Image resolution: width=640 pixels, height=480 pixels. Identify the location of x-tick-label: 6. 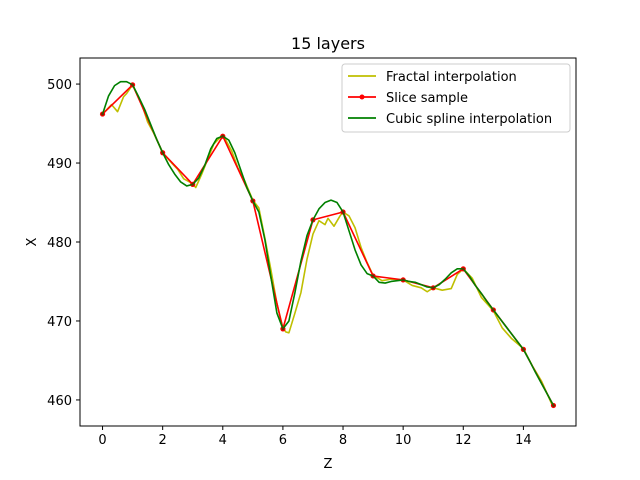
(283, 440).